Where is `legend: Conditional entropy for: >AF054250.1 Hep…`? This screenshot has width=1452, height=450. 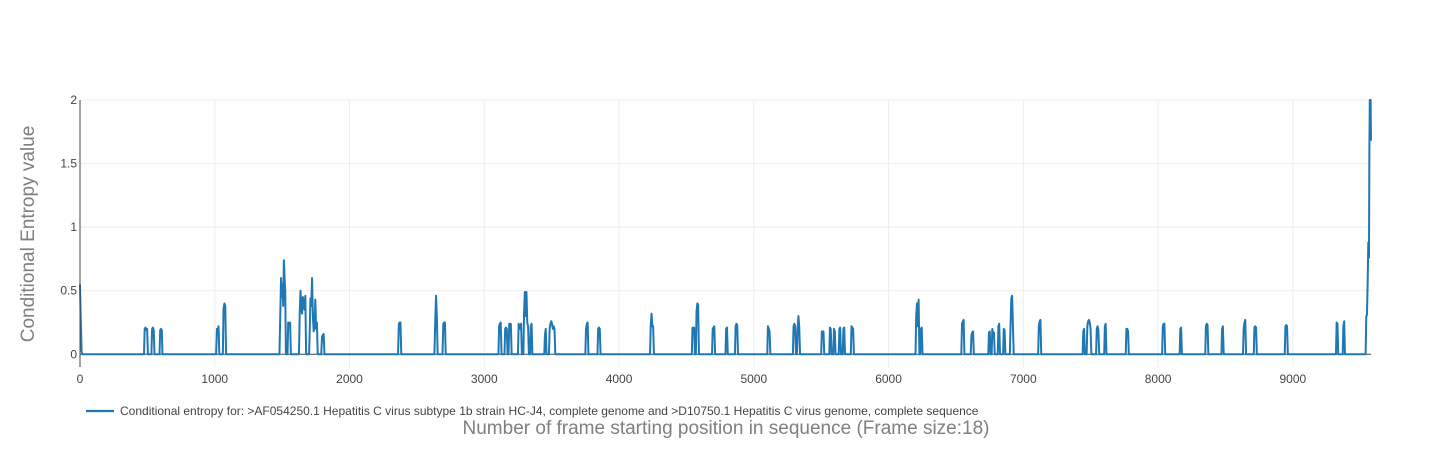 legend: Conditional entropy for: >AF054250.1 Hep… is located at coordinates (532, 411).